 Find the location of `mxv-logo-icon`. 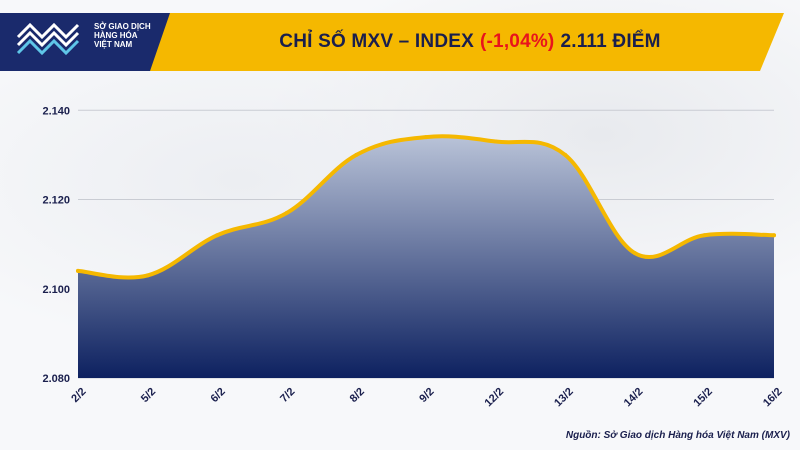

mxv-logo-icon is located at coordinates (48, 39).